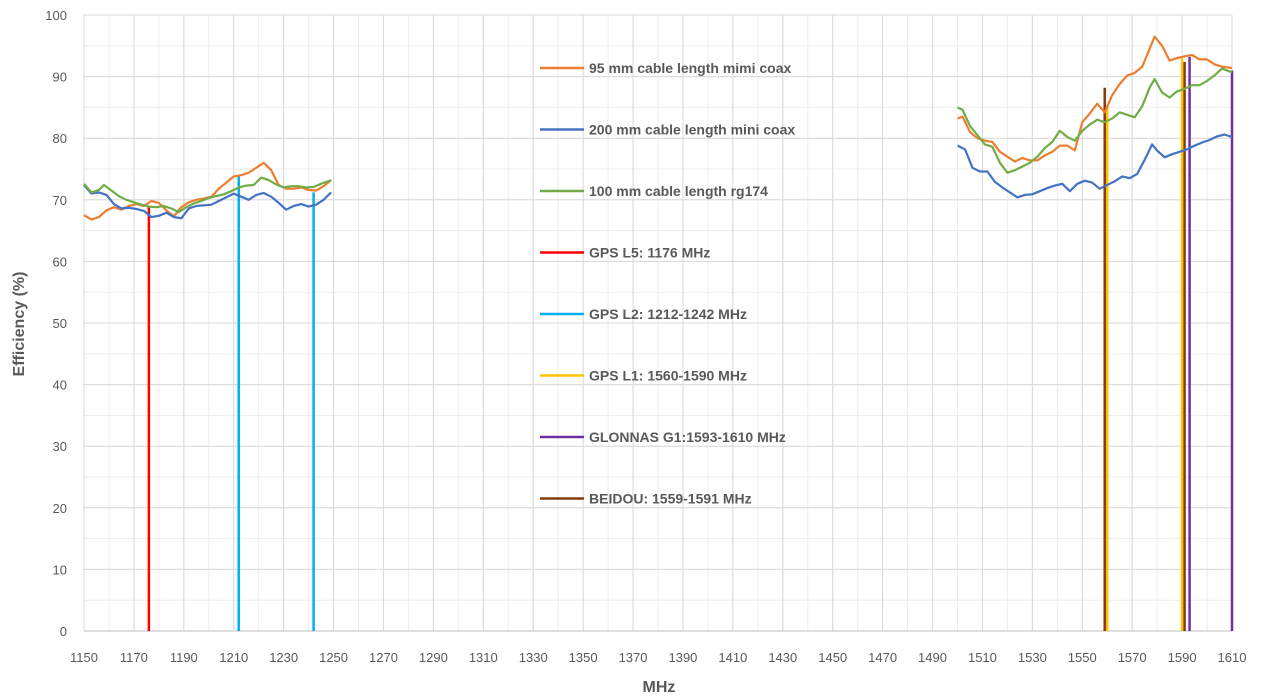 The image size is (1261, 700). Describe the element at coordinates (533, 657) in the screenshot. I see `x-tick-label: 1330` at that location.